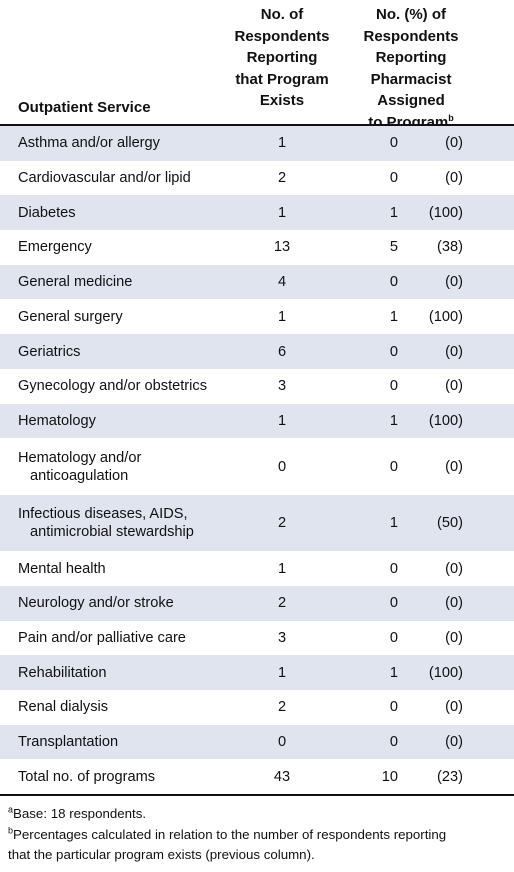 The height and width of the screenshot is (872, 514). What do you see at coordinates (257, 742) in the screenshot?
I see `table-row: Transplantation 0 0 (0)` at bounding box center [257, 742].